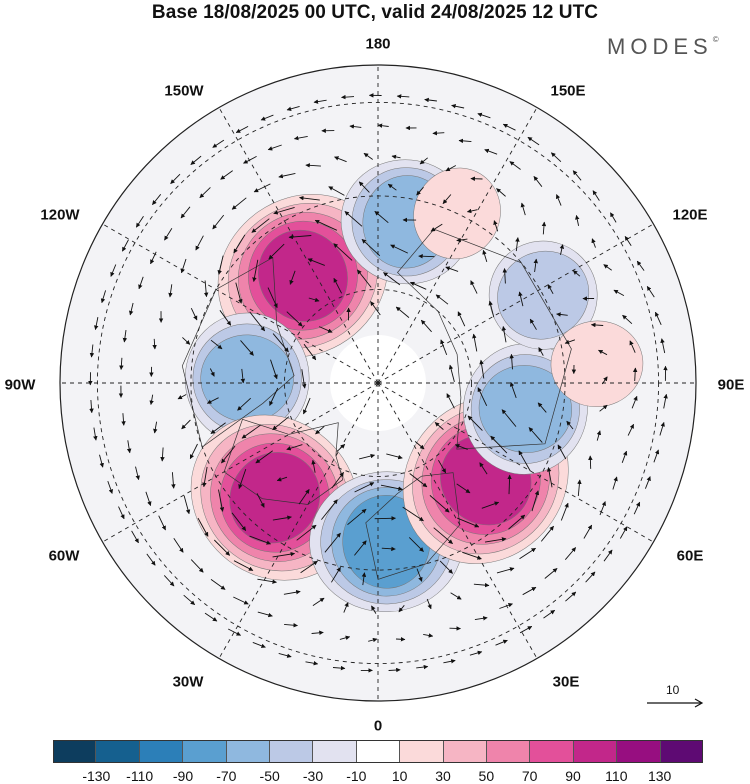 This screenshot has height=784, width=750. I want to click on colorbar-tick-label: -50, so click(270, 776).